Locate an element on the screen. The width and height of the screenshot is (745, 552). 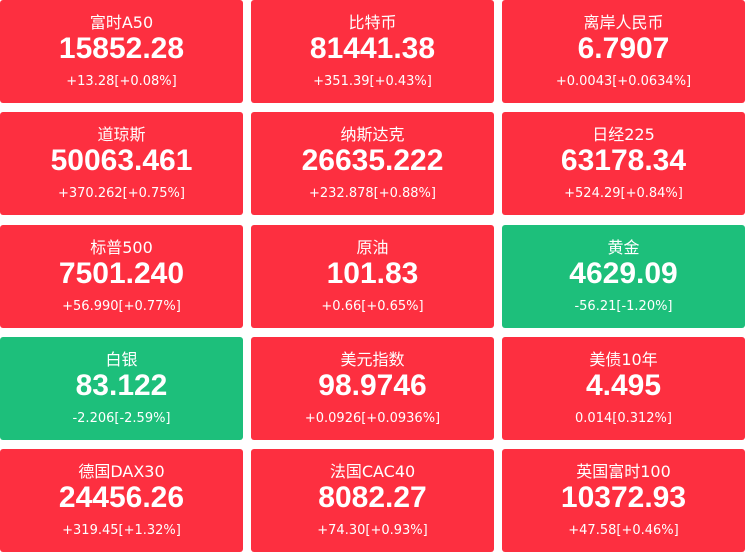
quote-name: 标普500 is located at coordinates (121, 247).